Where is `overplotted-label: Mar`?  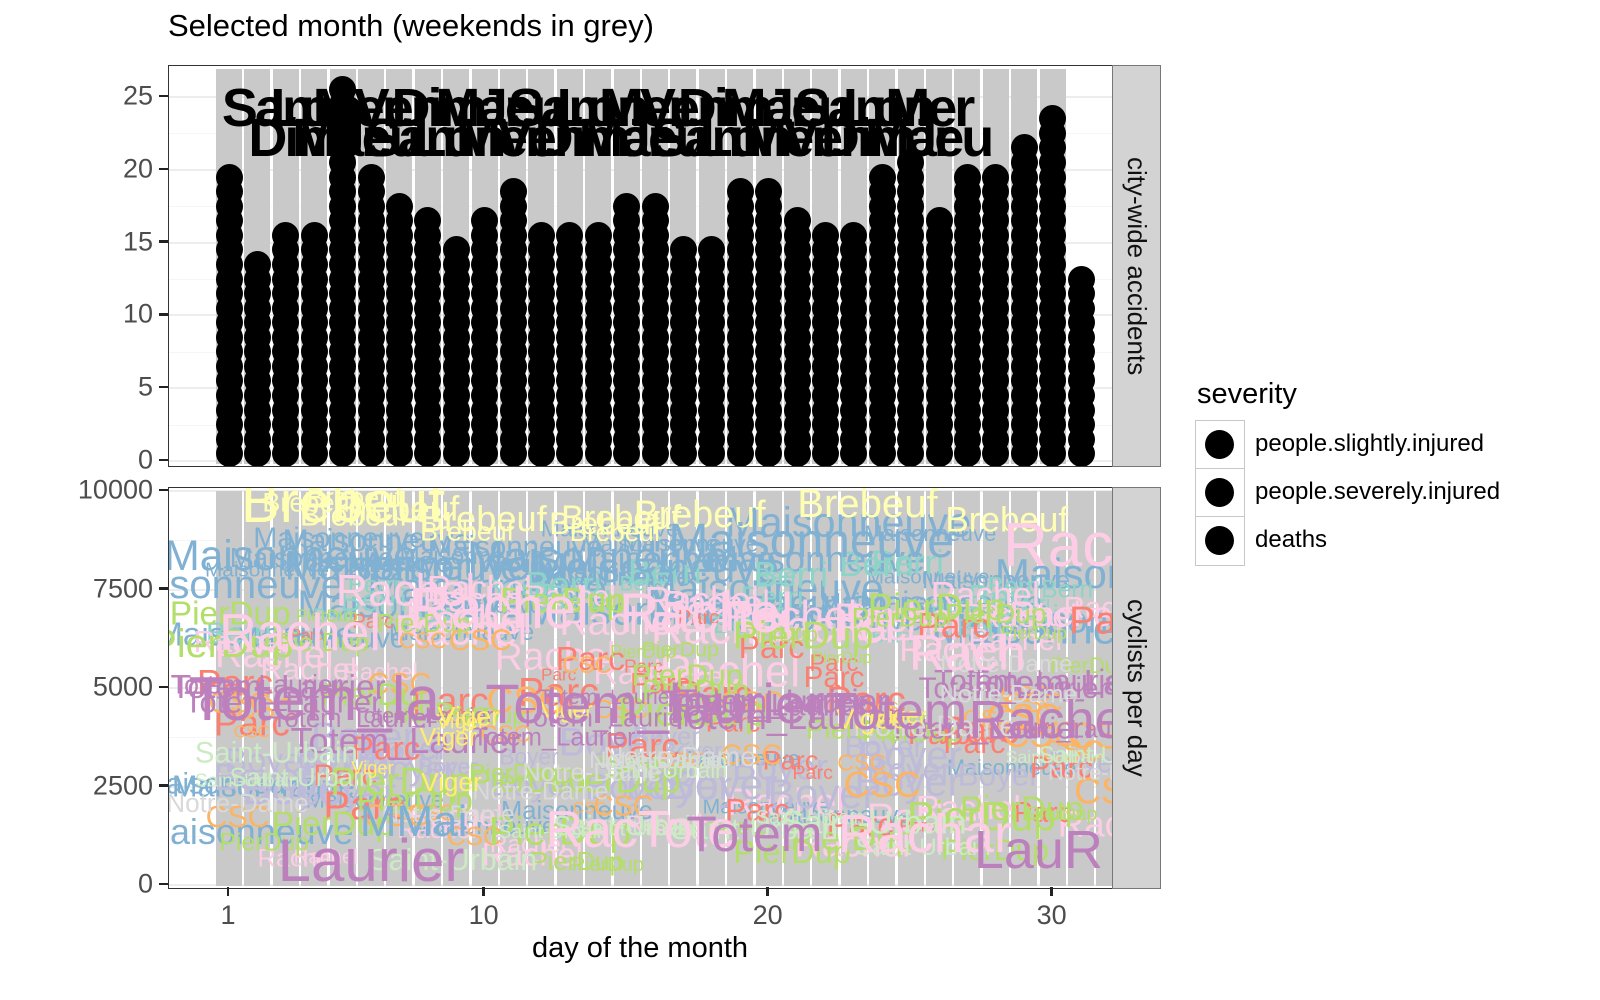
overplotted-label: Mar is located at coordinates (766, 108).